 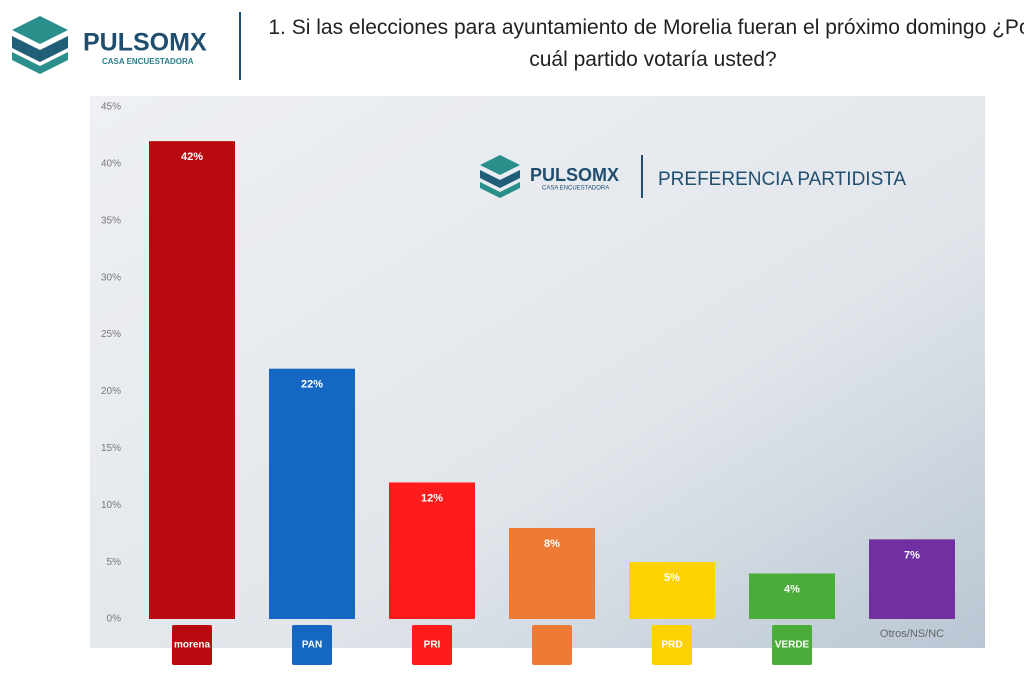 I want to click on value-label: 7%, so click(x=912, y=555).